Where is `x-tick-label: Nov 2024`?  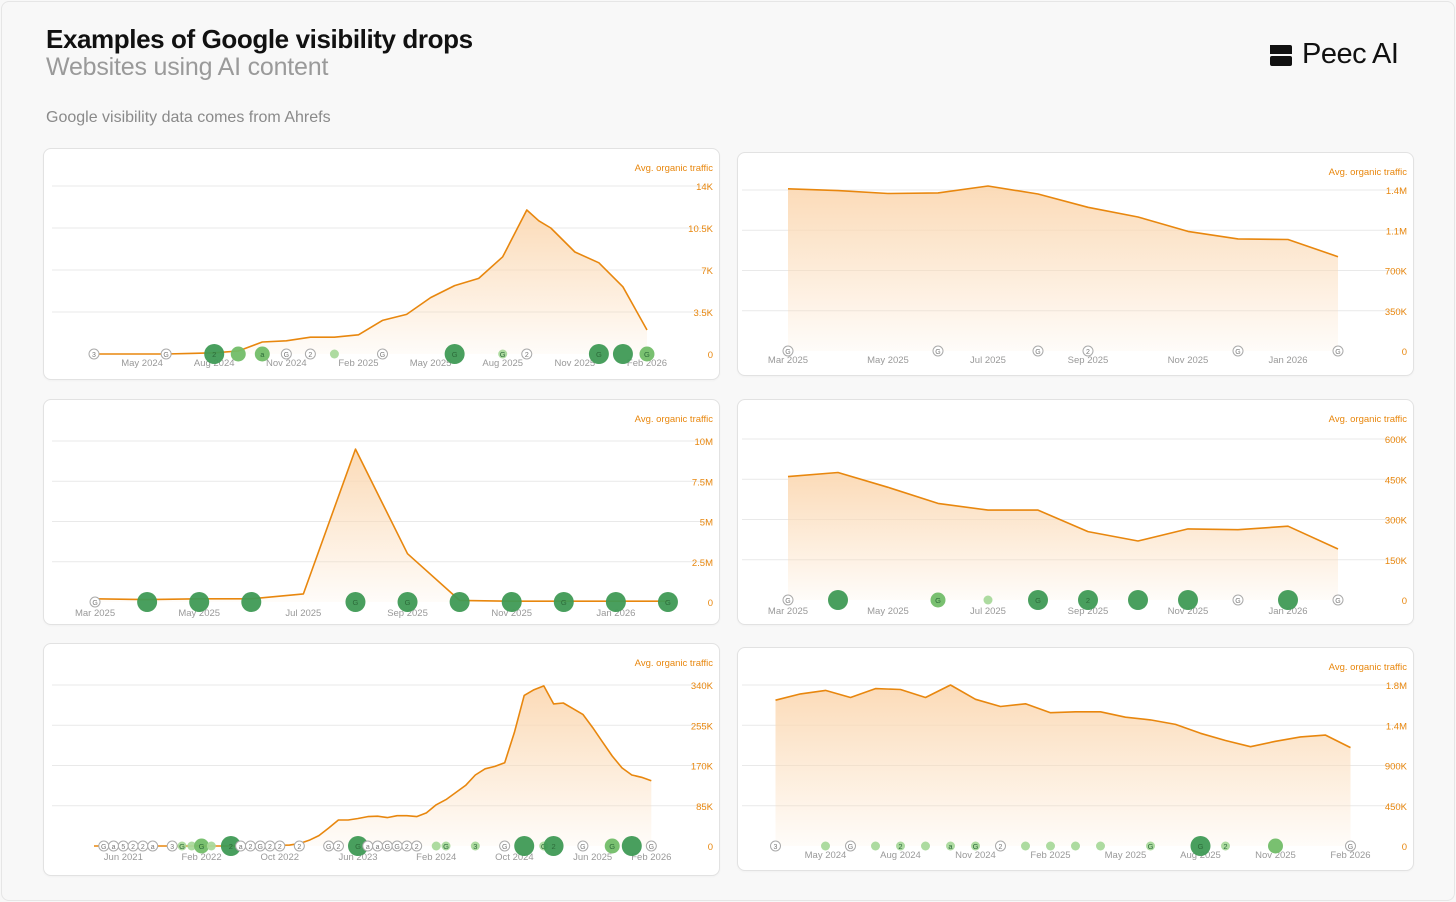 x-tick-label: Nov 2024 is located at coordinates (286, 363).